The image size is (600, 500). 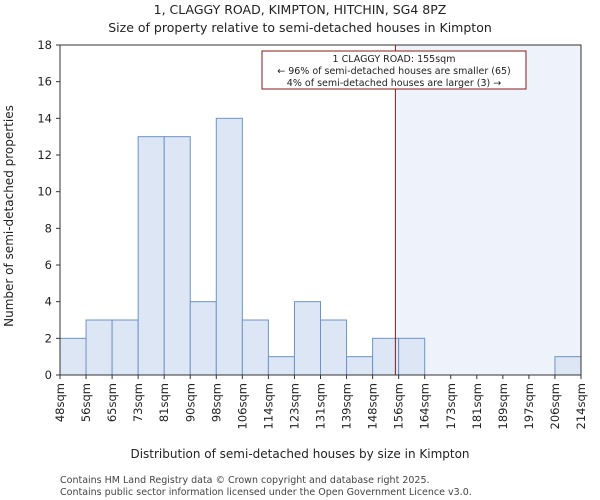 What do you see at coordinates (529, 406) in the screenshot?
I see `x-tick-label-197sqm: 197sqm` at bounding box center [529, 406].